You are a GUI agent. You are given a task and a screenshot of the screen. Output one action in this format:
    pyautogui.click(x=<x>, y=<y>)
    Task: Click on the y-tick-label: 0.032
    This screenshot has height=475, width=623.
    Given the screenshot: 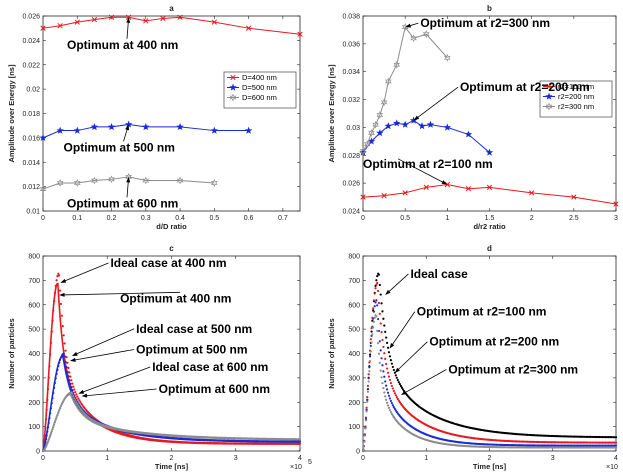 What is the action you would take?
    pyautogui.click(x=351, y=100)
    